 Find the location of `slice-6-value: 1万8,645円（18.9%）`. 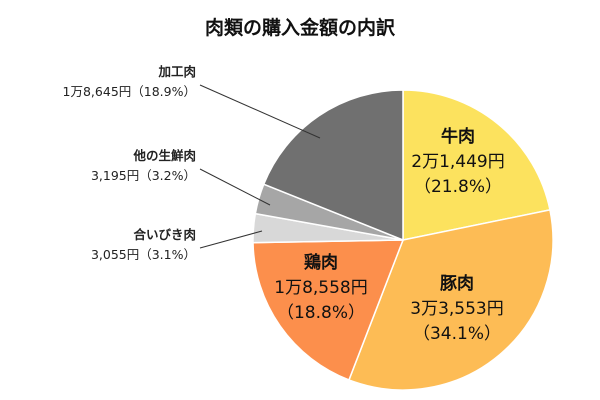

slice-6-value: 1万8,645円（18.9%） is located at coordinates (129, 91).